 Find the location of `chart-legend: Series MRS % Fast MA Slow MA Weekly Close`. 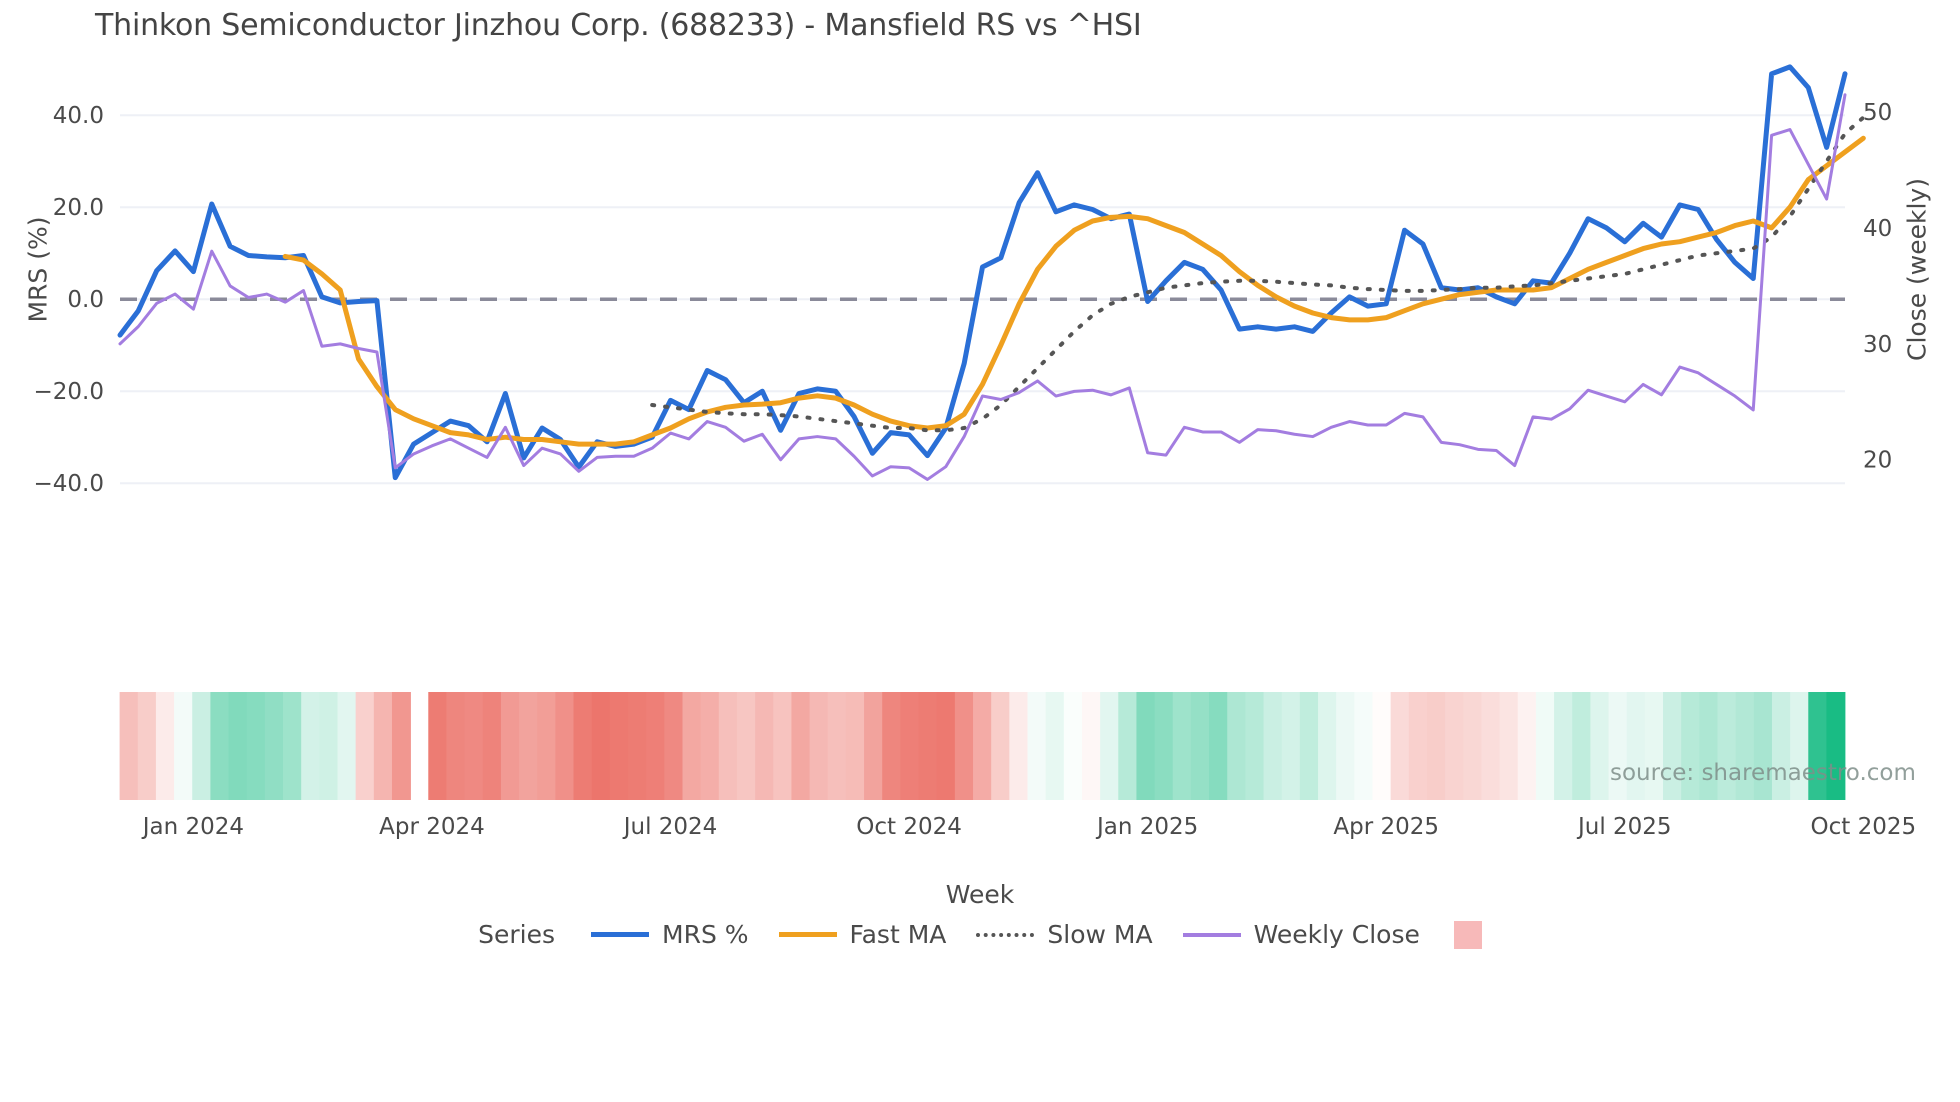

chart-legend: Series MRS % Fast MA Slow MA Weekly Close is located at coordinates (980, 934).